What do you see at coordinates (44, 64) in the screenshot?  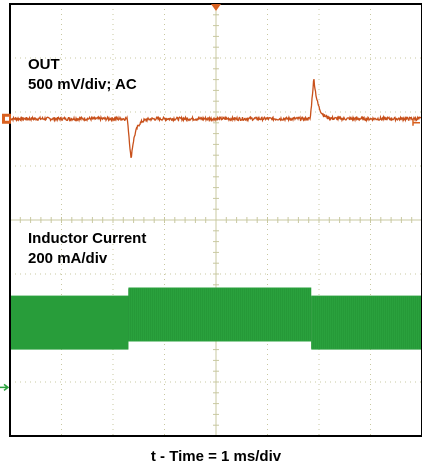 I see `out-channel-name: OUT` at bounding box center [44, 64].